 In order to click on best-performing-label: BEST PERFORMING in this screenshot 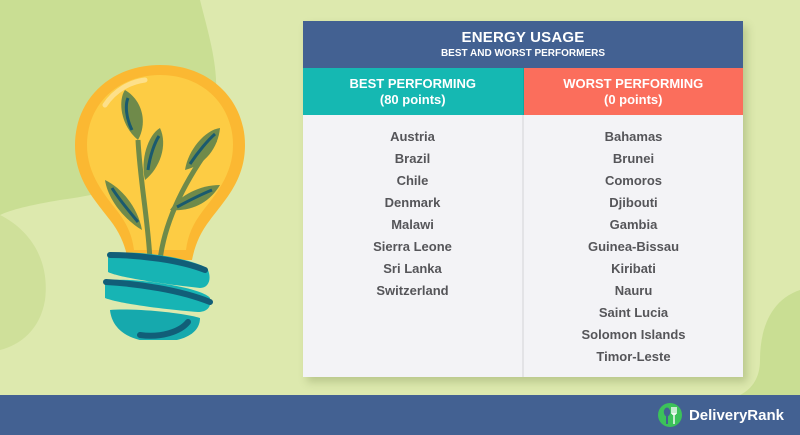, I will do `click(412, 83)`.